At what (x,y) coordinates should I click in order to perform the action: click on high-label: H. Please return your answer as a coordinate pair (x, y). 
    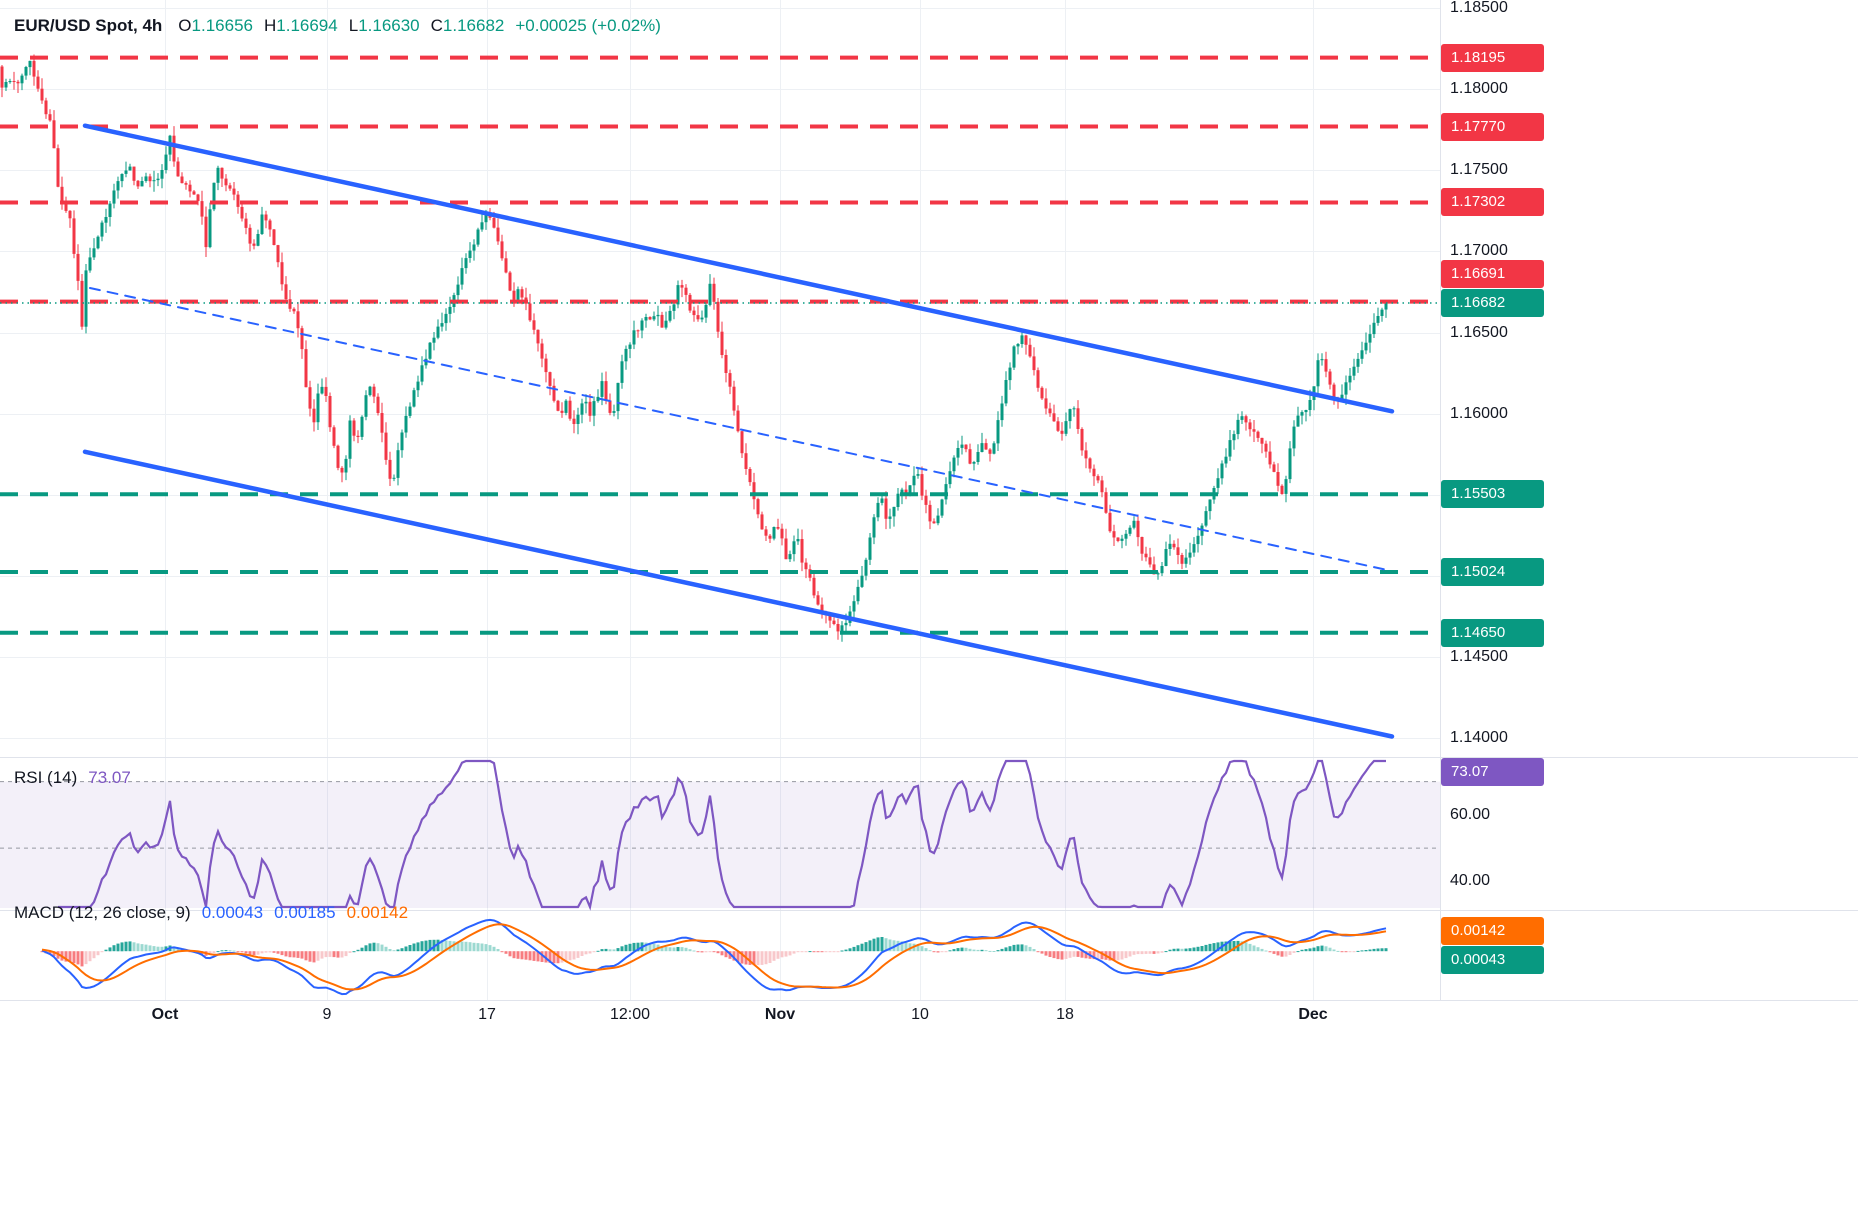
    Looking at the image, I should click on (270, 25).